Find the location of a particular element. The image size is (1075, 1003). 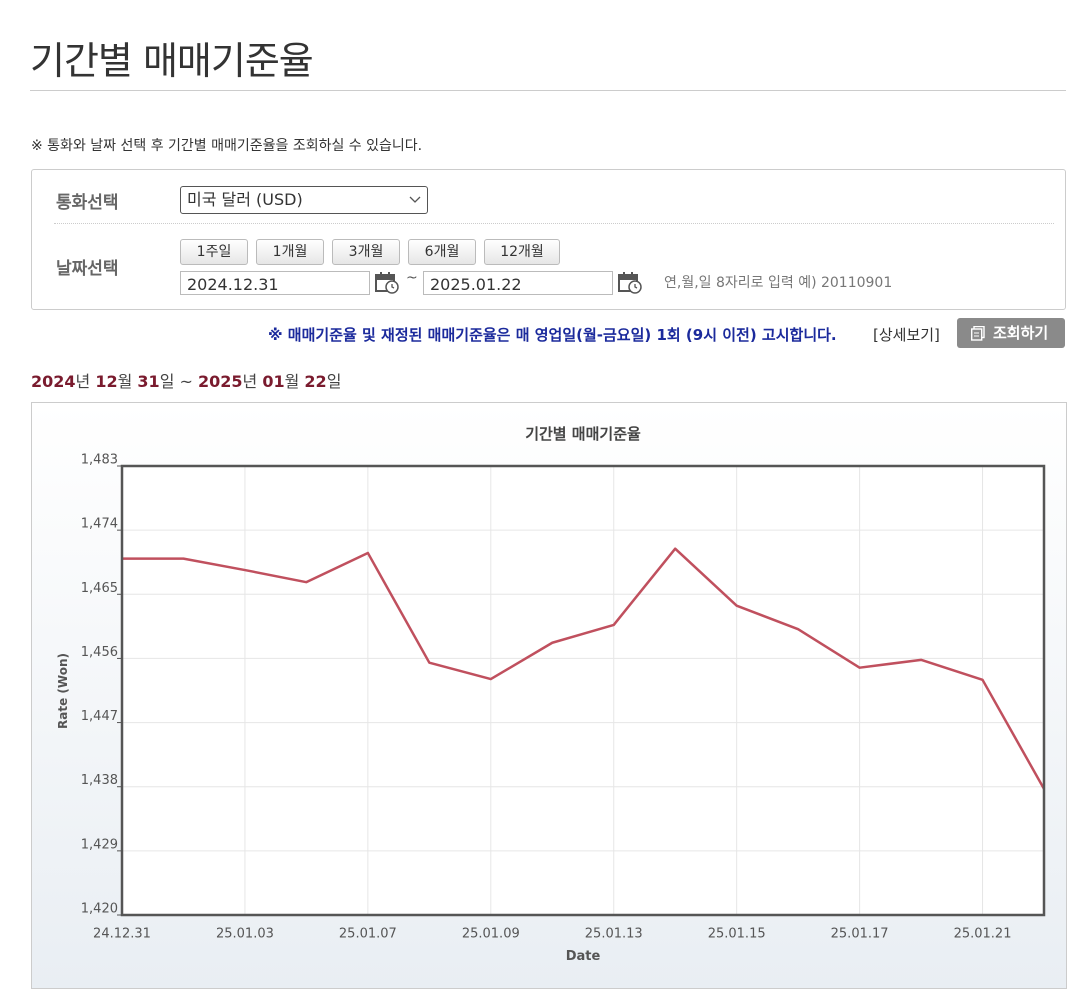

period-button: 1주일 is located at coordinates (214, 252).